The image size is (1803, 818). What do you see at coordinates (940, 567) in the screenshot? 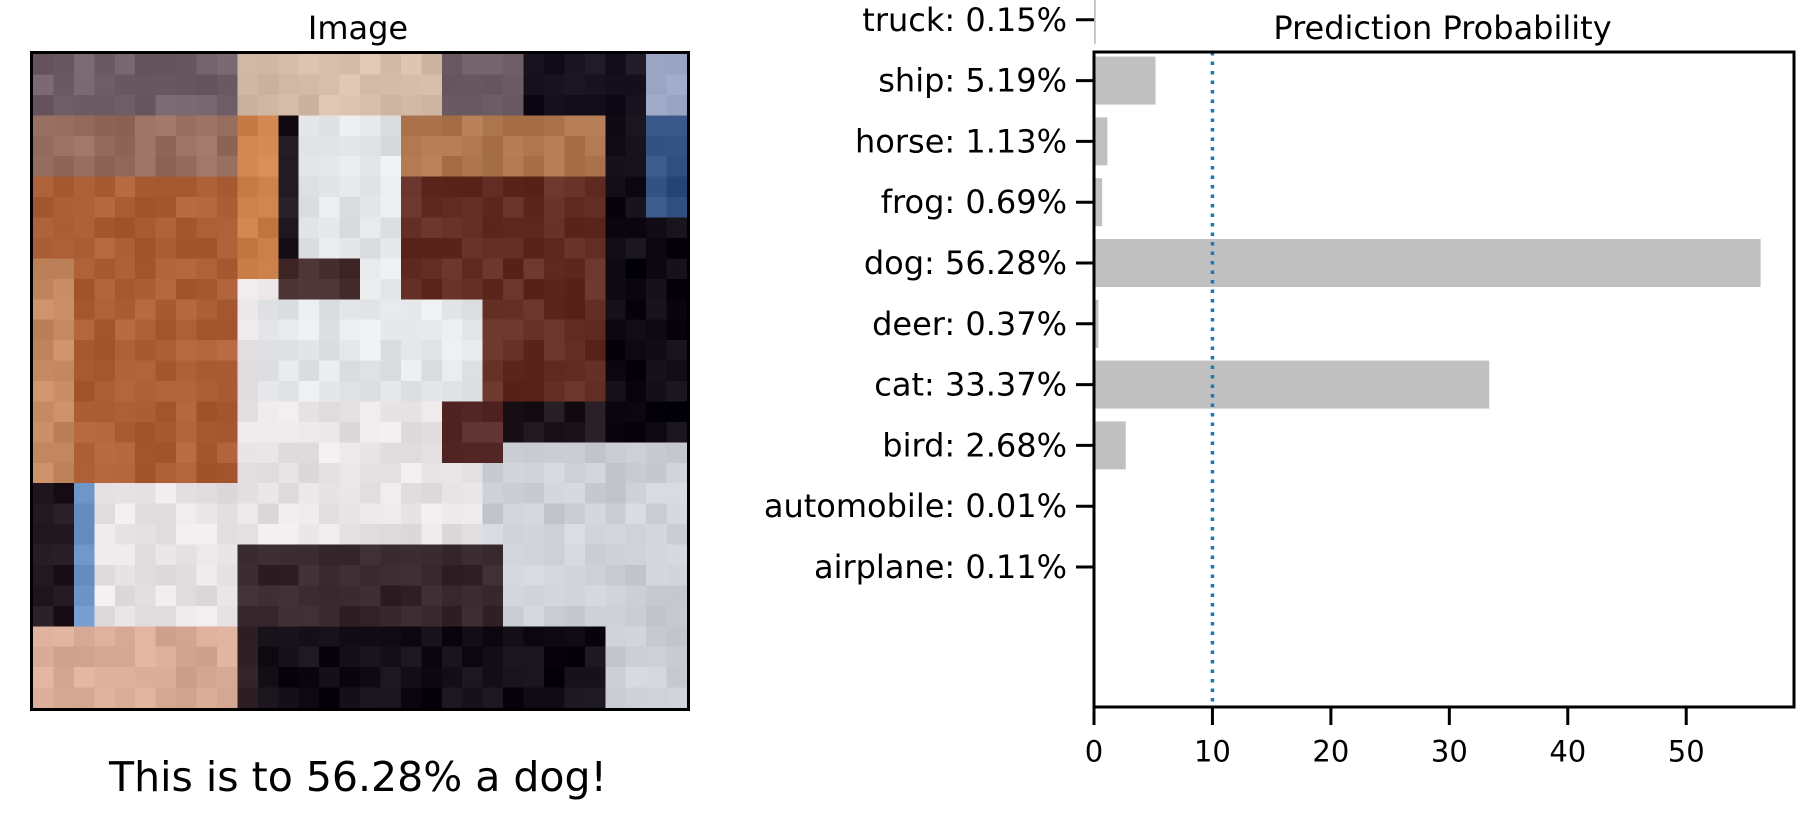
I see `category-label-airplane: airplane: 0.11%` at bounding box center [940, 567].